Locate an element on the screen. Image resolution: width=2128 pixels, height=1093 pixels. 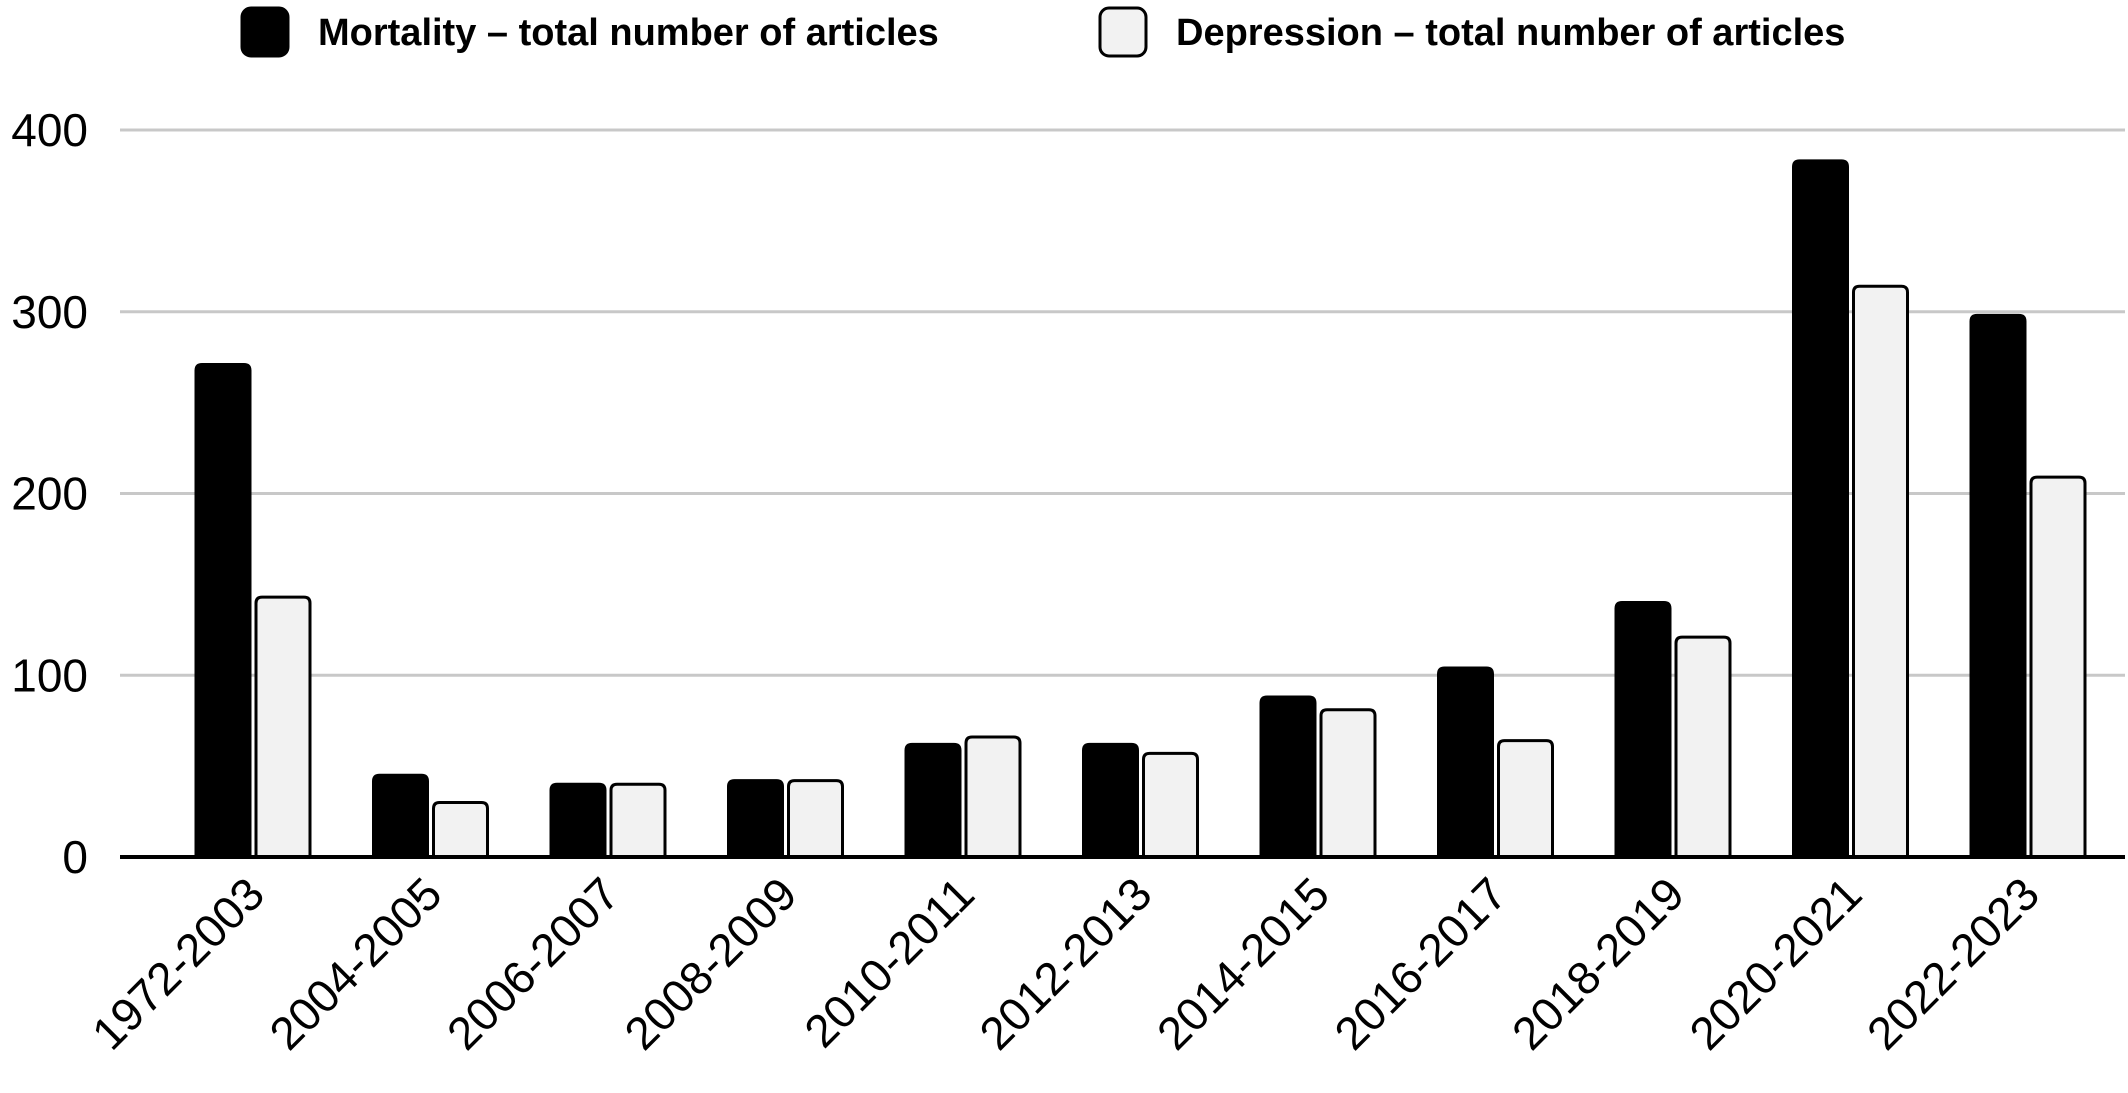
y-tick-label: 0 is located at coordinates (75, 857).